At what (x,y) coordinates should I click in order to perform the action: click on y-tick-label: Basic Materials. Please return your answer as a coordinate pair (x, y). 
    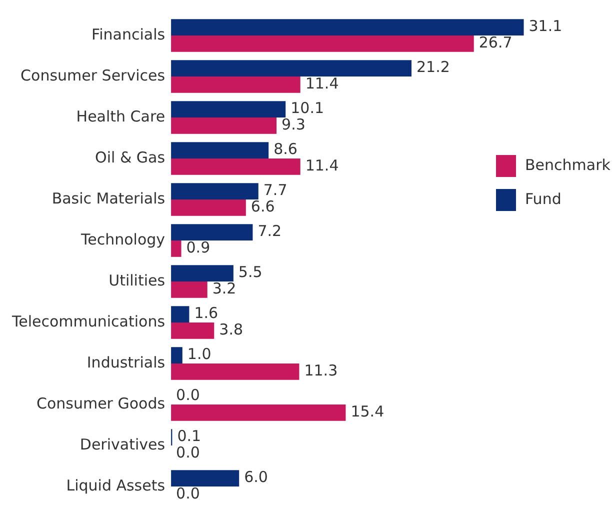
    Looking at the image, I should click on (109, 198).